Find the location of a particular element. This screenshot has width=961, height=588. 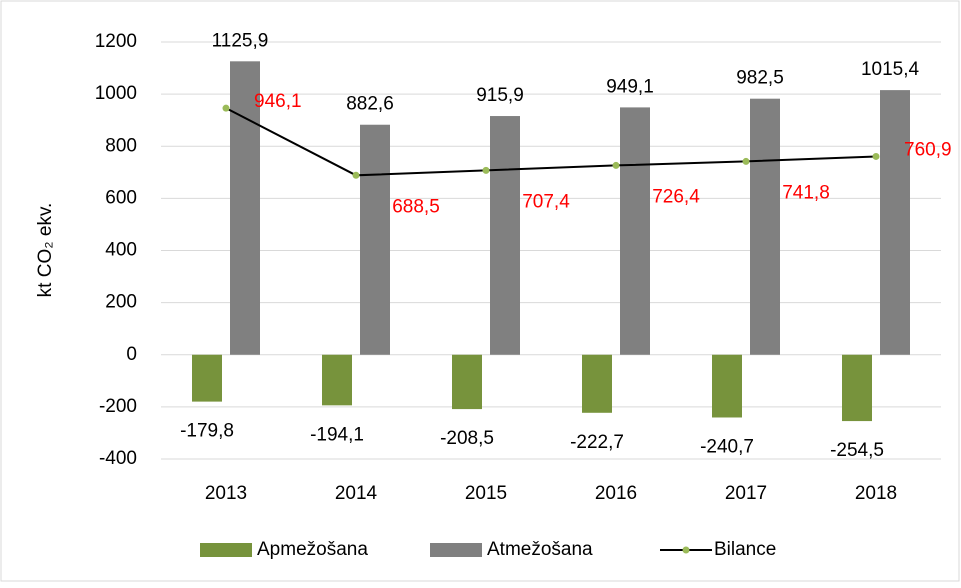

data-label: -222,7 is located at coordinates (597, 442).